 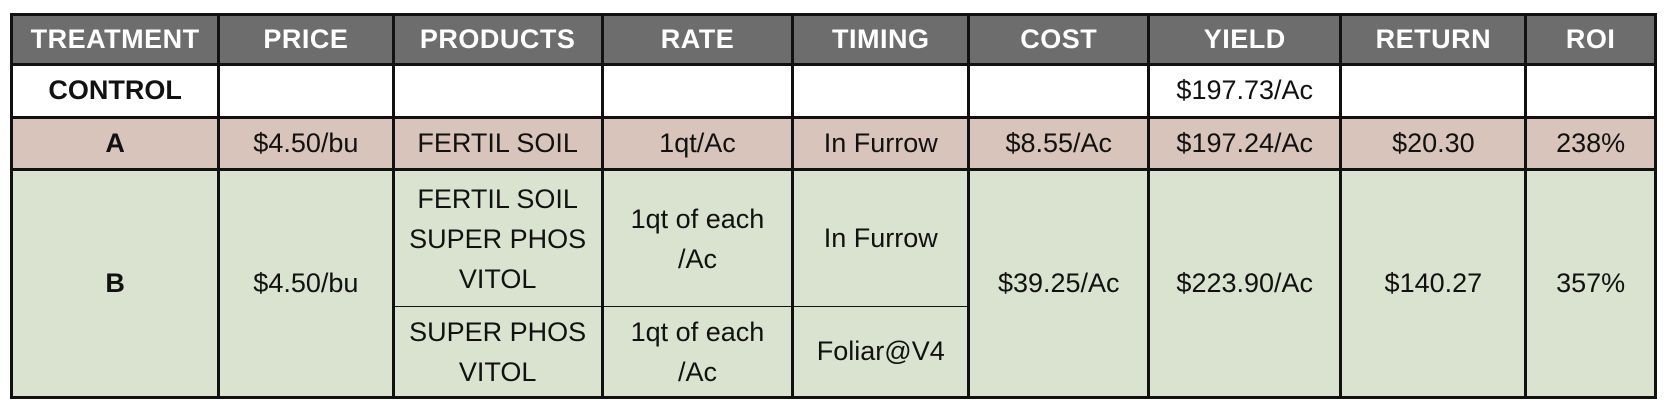 What do you see at coordinates (1433, 283) in the screenshot?
I see `b-return-cell: $140.27` at bounding box center [1433, 283].